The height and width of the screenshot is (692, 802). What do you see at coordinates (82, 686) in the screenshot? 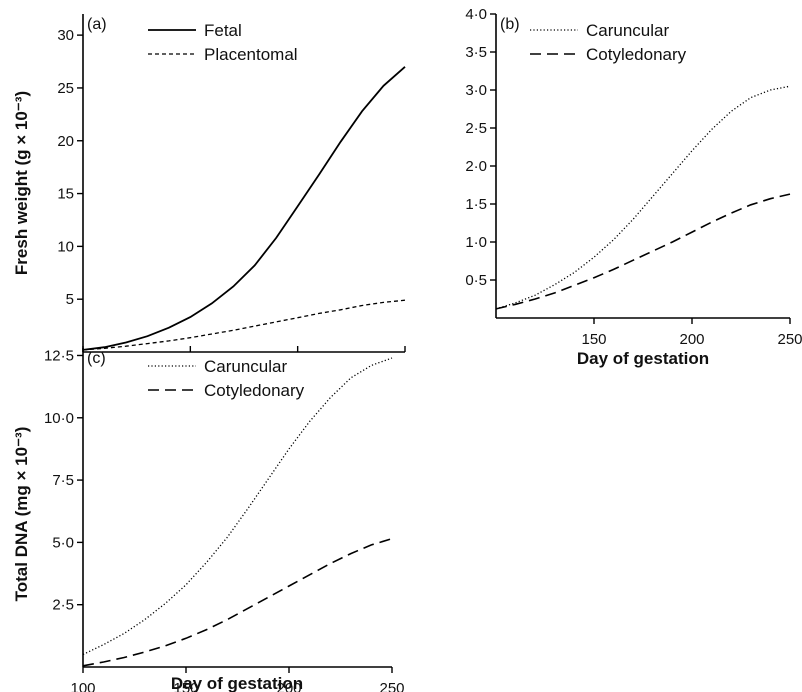
I see `x-tick-label: 100` at bounding box center [82, 686].